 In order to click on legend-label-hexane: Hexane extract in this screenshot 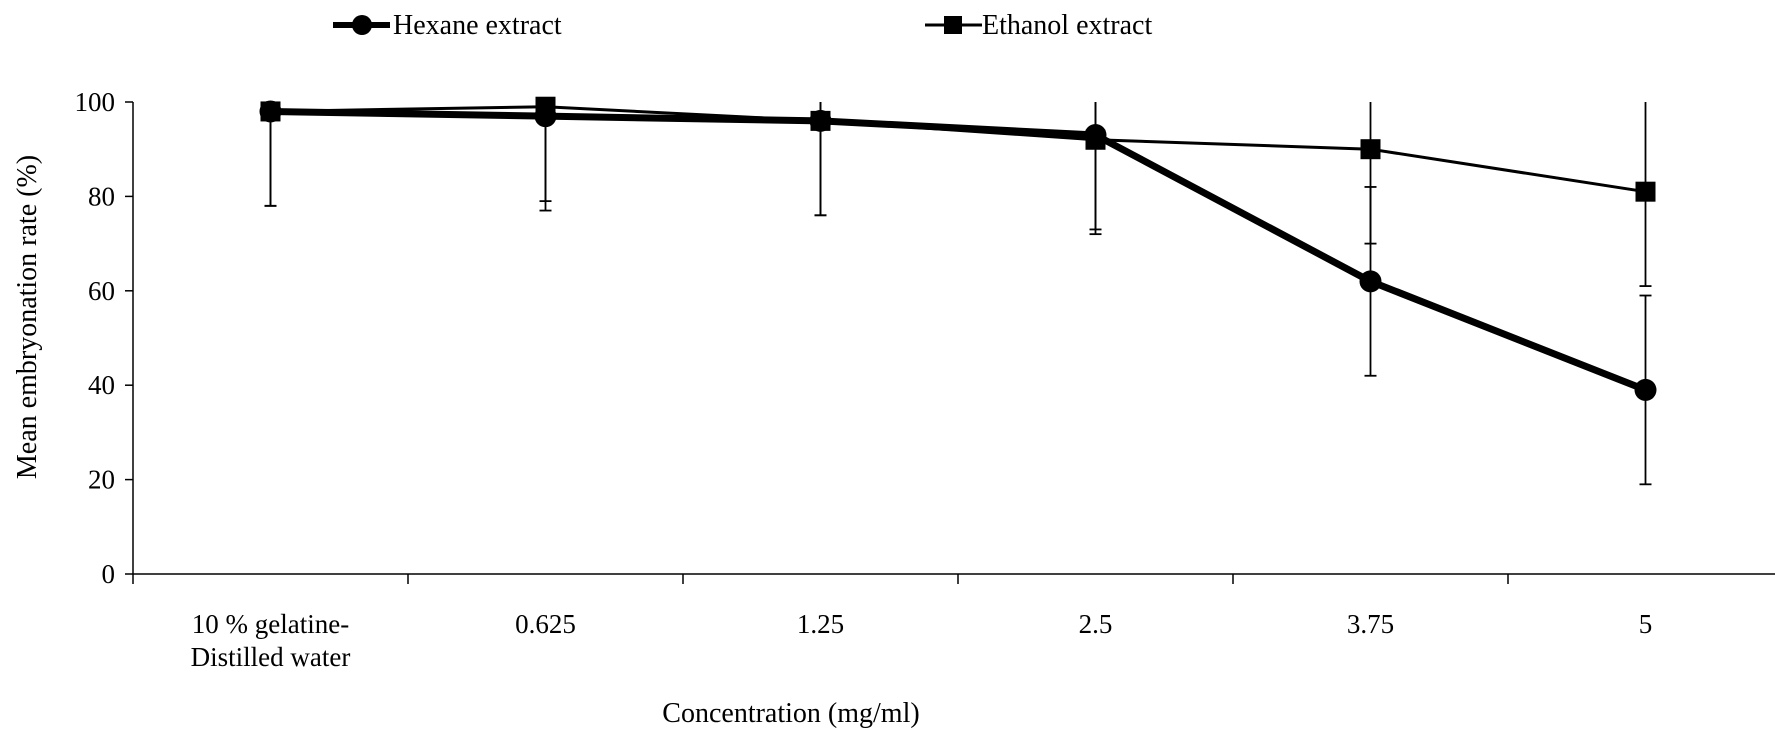, I will do `click(477, 25)`.